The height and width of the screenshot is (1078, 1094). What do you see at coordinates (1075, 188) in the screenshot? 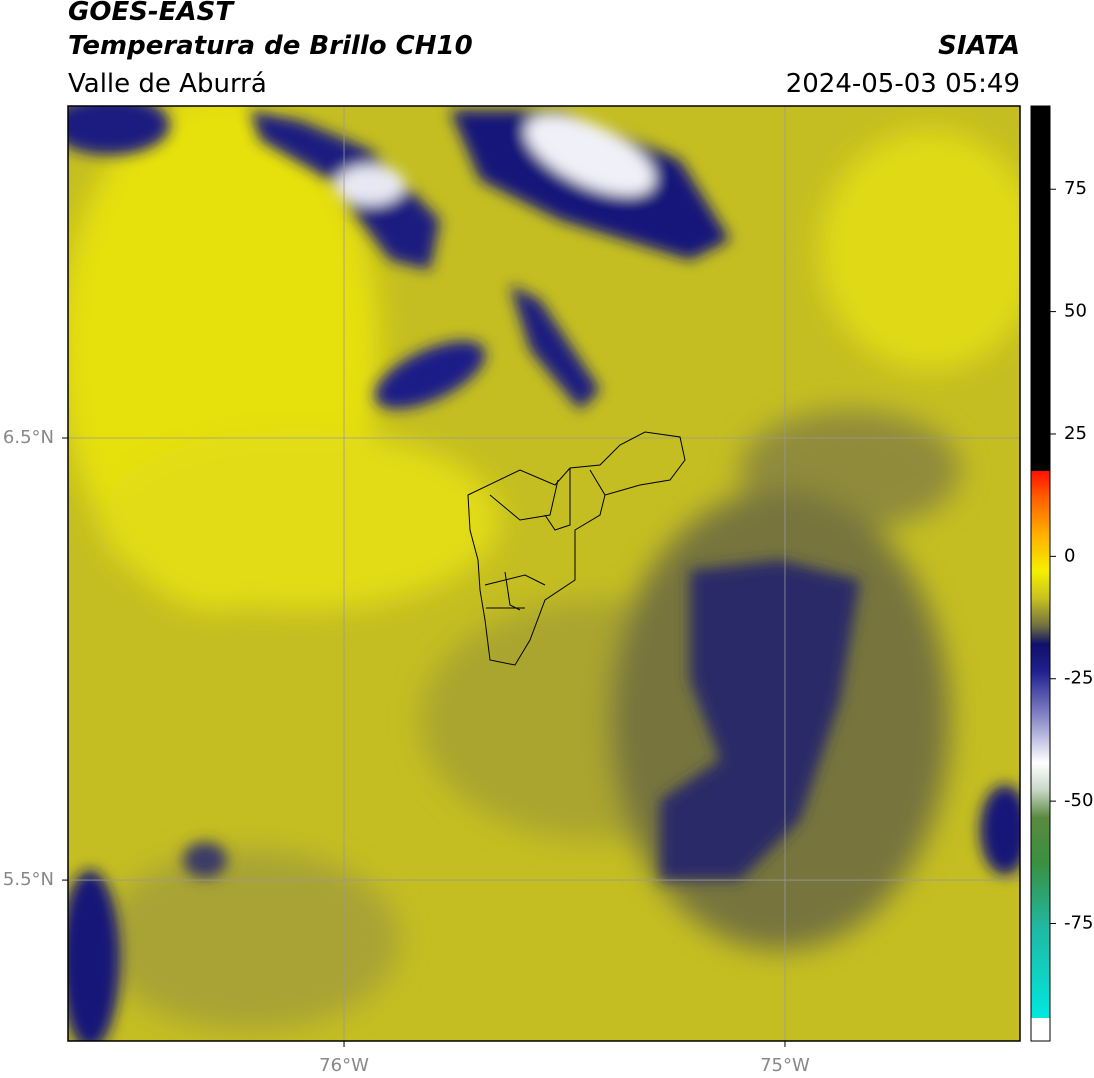
I see `colorbar-tick-label: 75` at bounding box center [1075, 188].